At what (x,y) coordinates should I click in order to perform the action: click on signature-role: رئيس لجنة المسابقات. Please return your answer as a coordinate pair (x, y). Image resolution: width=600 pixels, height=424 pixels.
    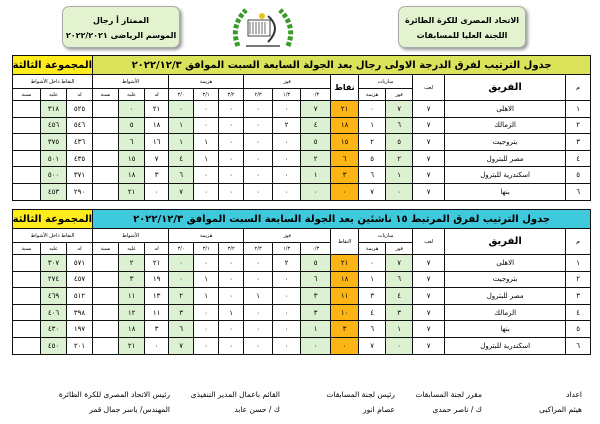
    Looking at the image, I should click on (360, 394).